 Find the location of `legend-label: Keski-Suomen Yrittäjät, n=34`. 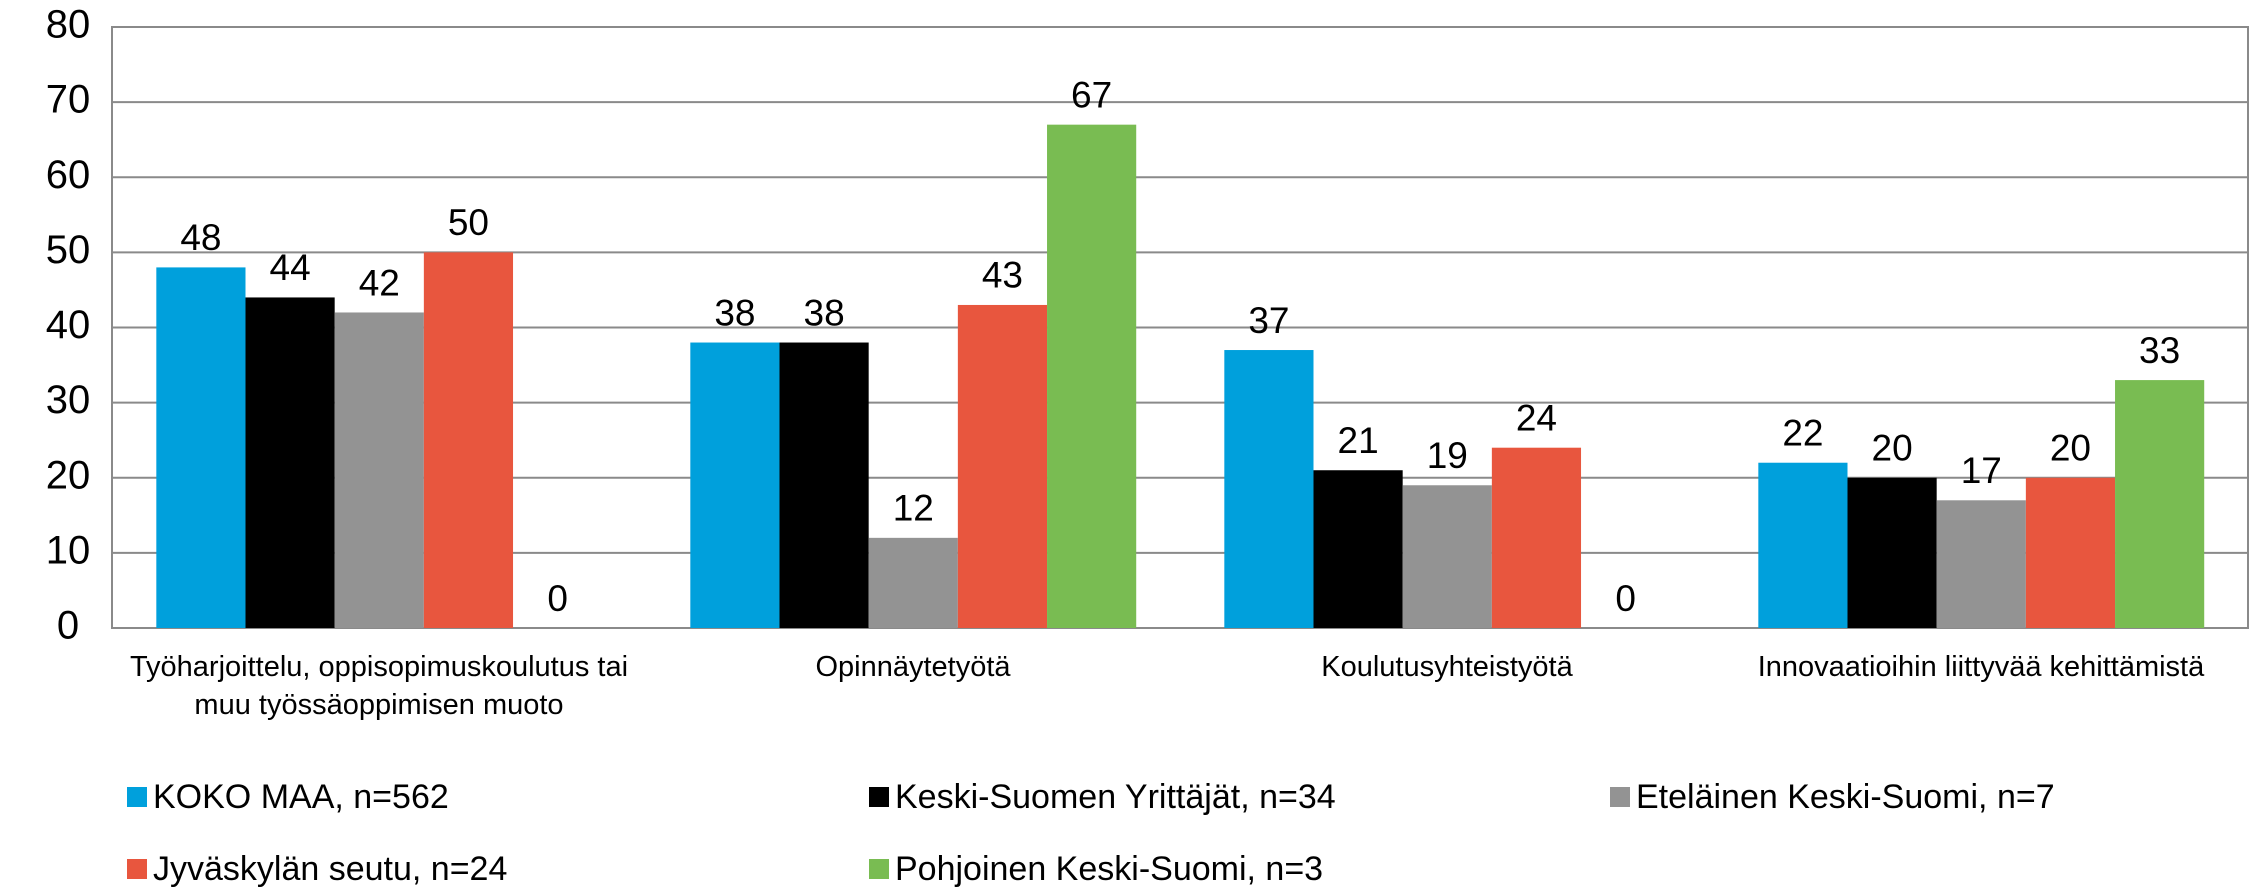

legend-label: Keski-Suomen Yrittäjät, n=34 is located at coordinates (1115, 796).